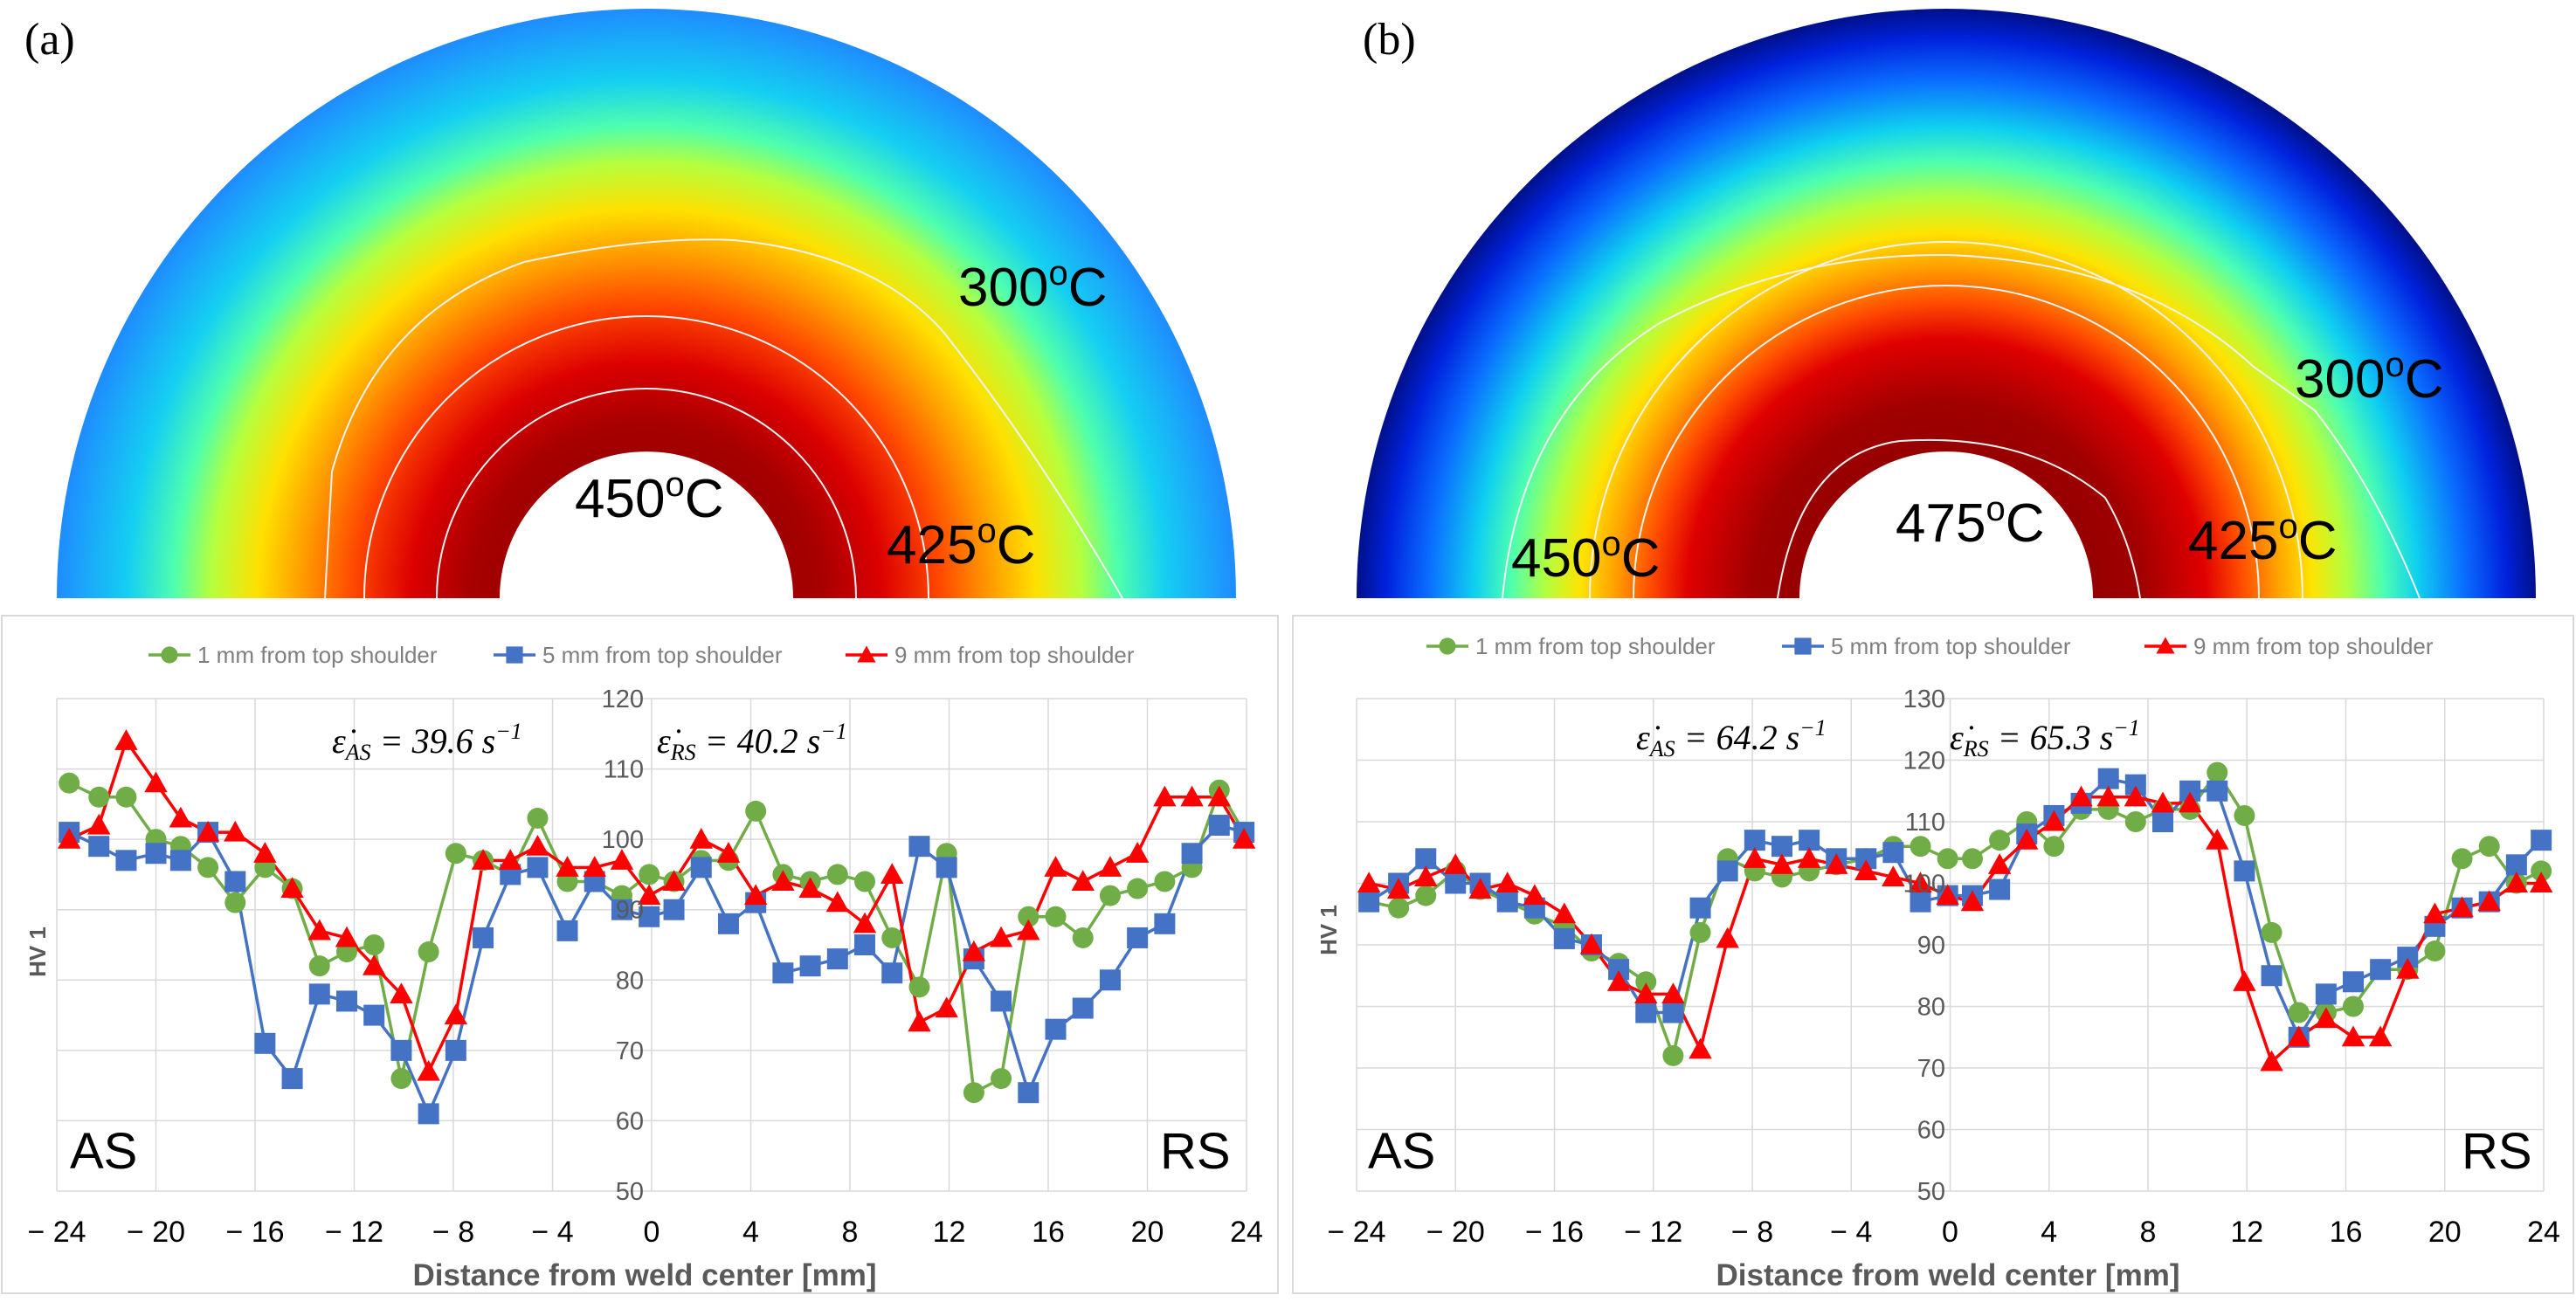  I want to click on strain-rate-rs-b: ε̇RS = 65.3 s−1, so click(2045, 738).